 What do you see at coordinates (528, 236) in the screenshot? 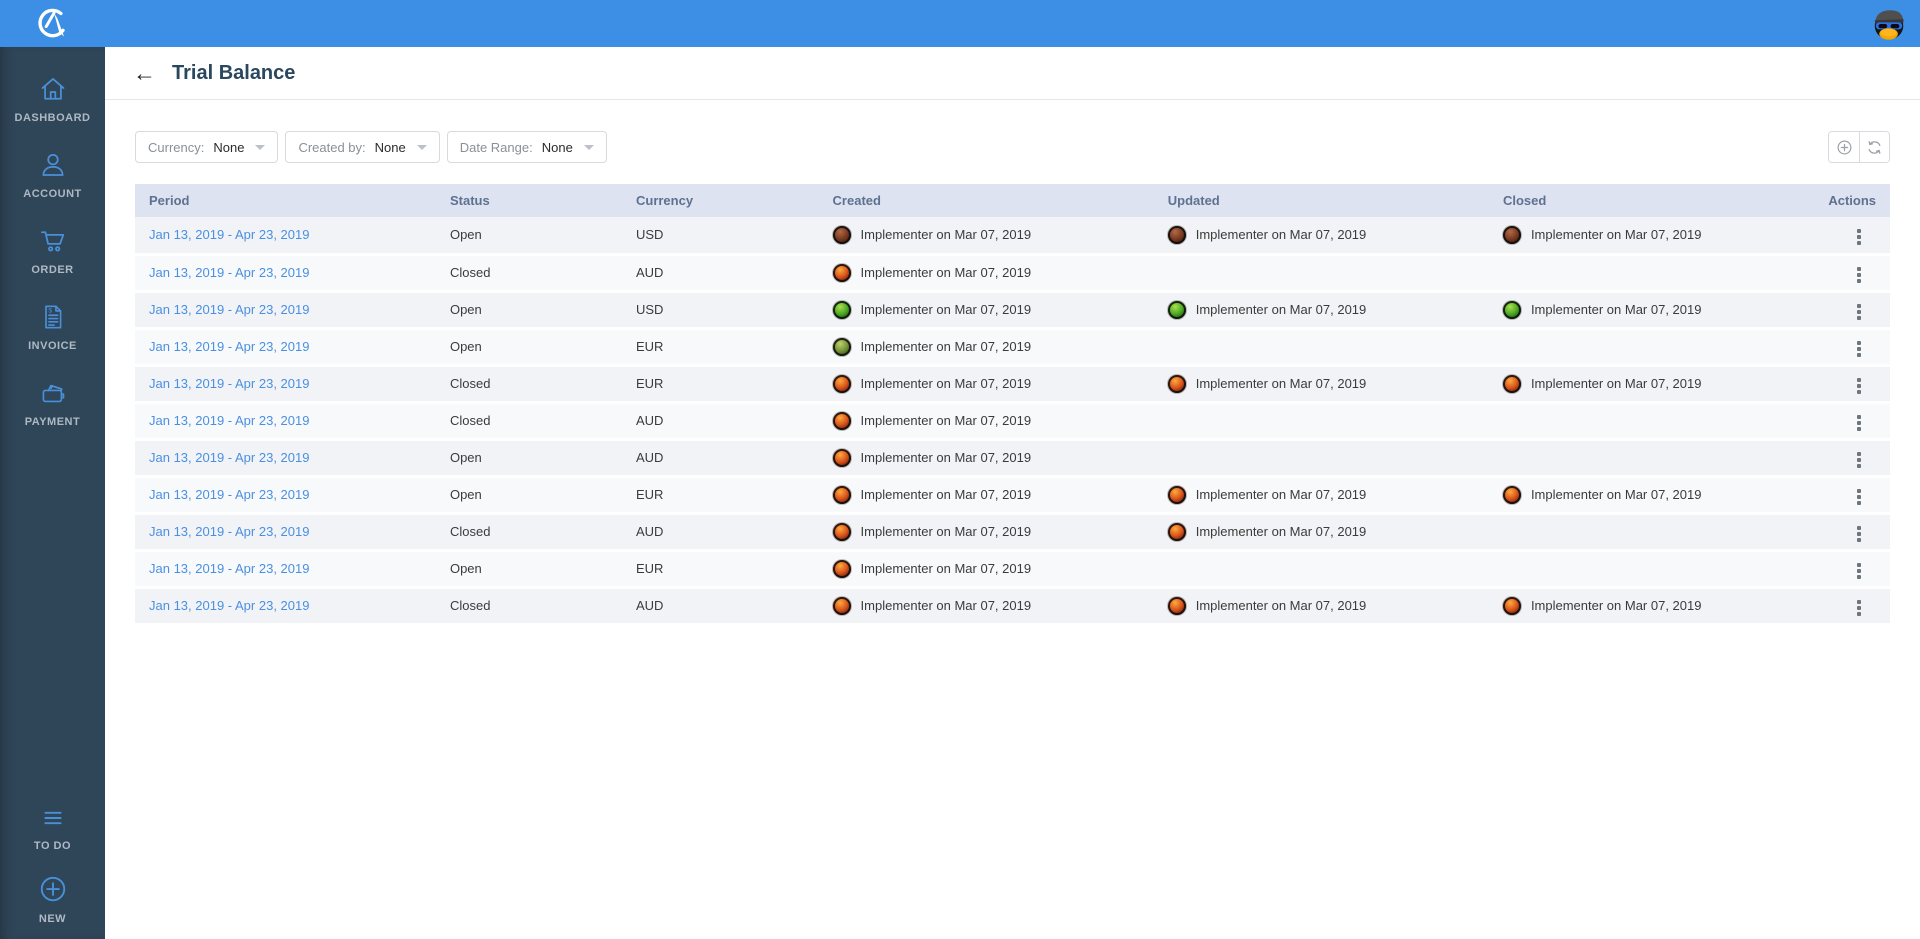
I see `status-cell: Open` at bounding box center [528, 236].